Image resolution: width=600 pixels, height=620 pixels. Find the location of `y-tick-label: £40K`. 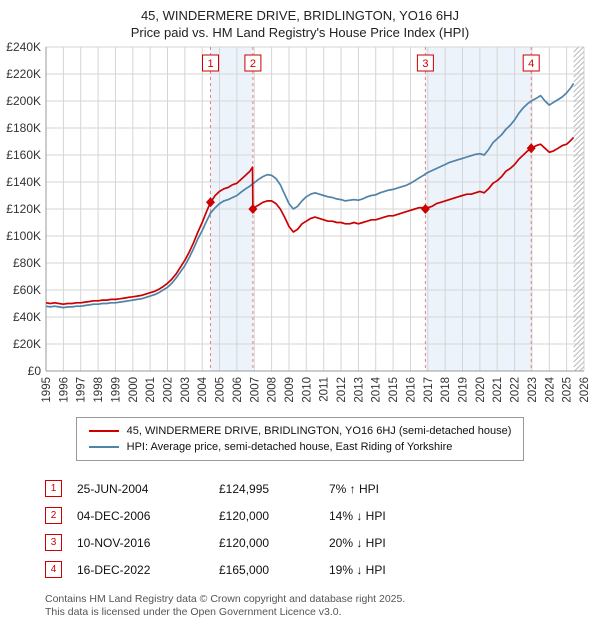

y-tick-label: £40K is located at coordinates (27, 317).